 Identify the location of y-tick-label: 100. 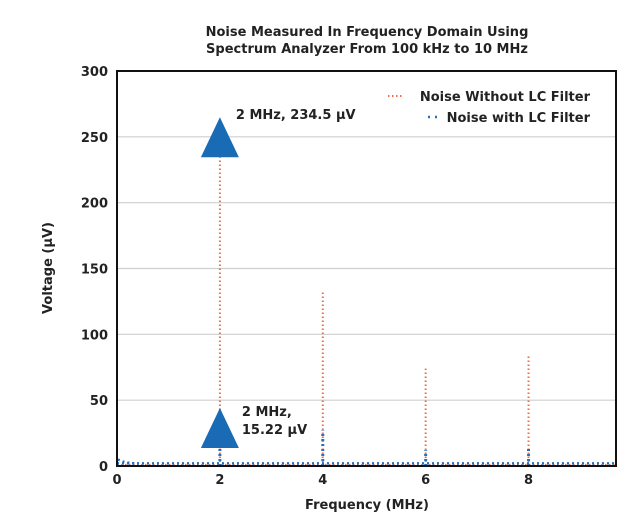
(94, 335).